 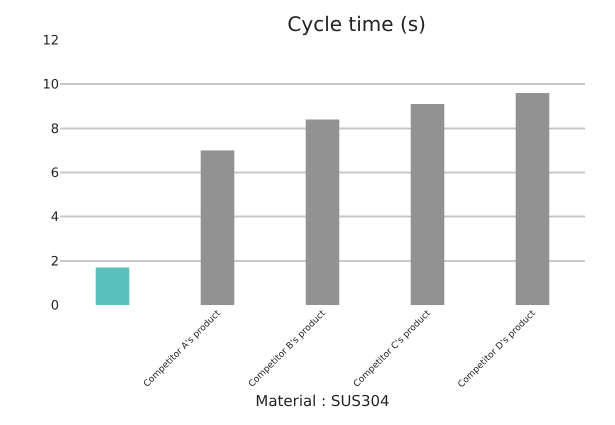 What do you see at coordinates (54, 262) in the screenshot?
I see `y-tick-label: 2` at bounding box center [54, 262].